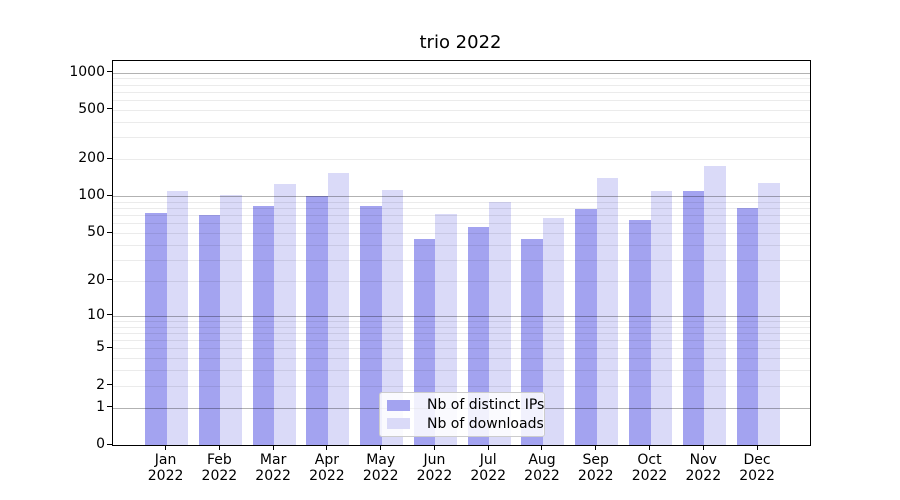 The width and height of the screenshot is (900, 500). What do you see at coordinates (96, 232) in the screenshot?
I see `y-tick-label-50: 50` at bounding box center [96, 232].